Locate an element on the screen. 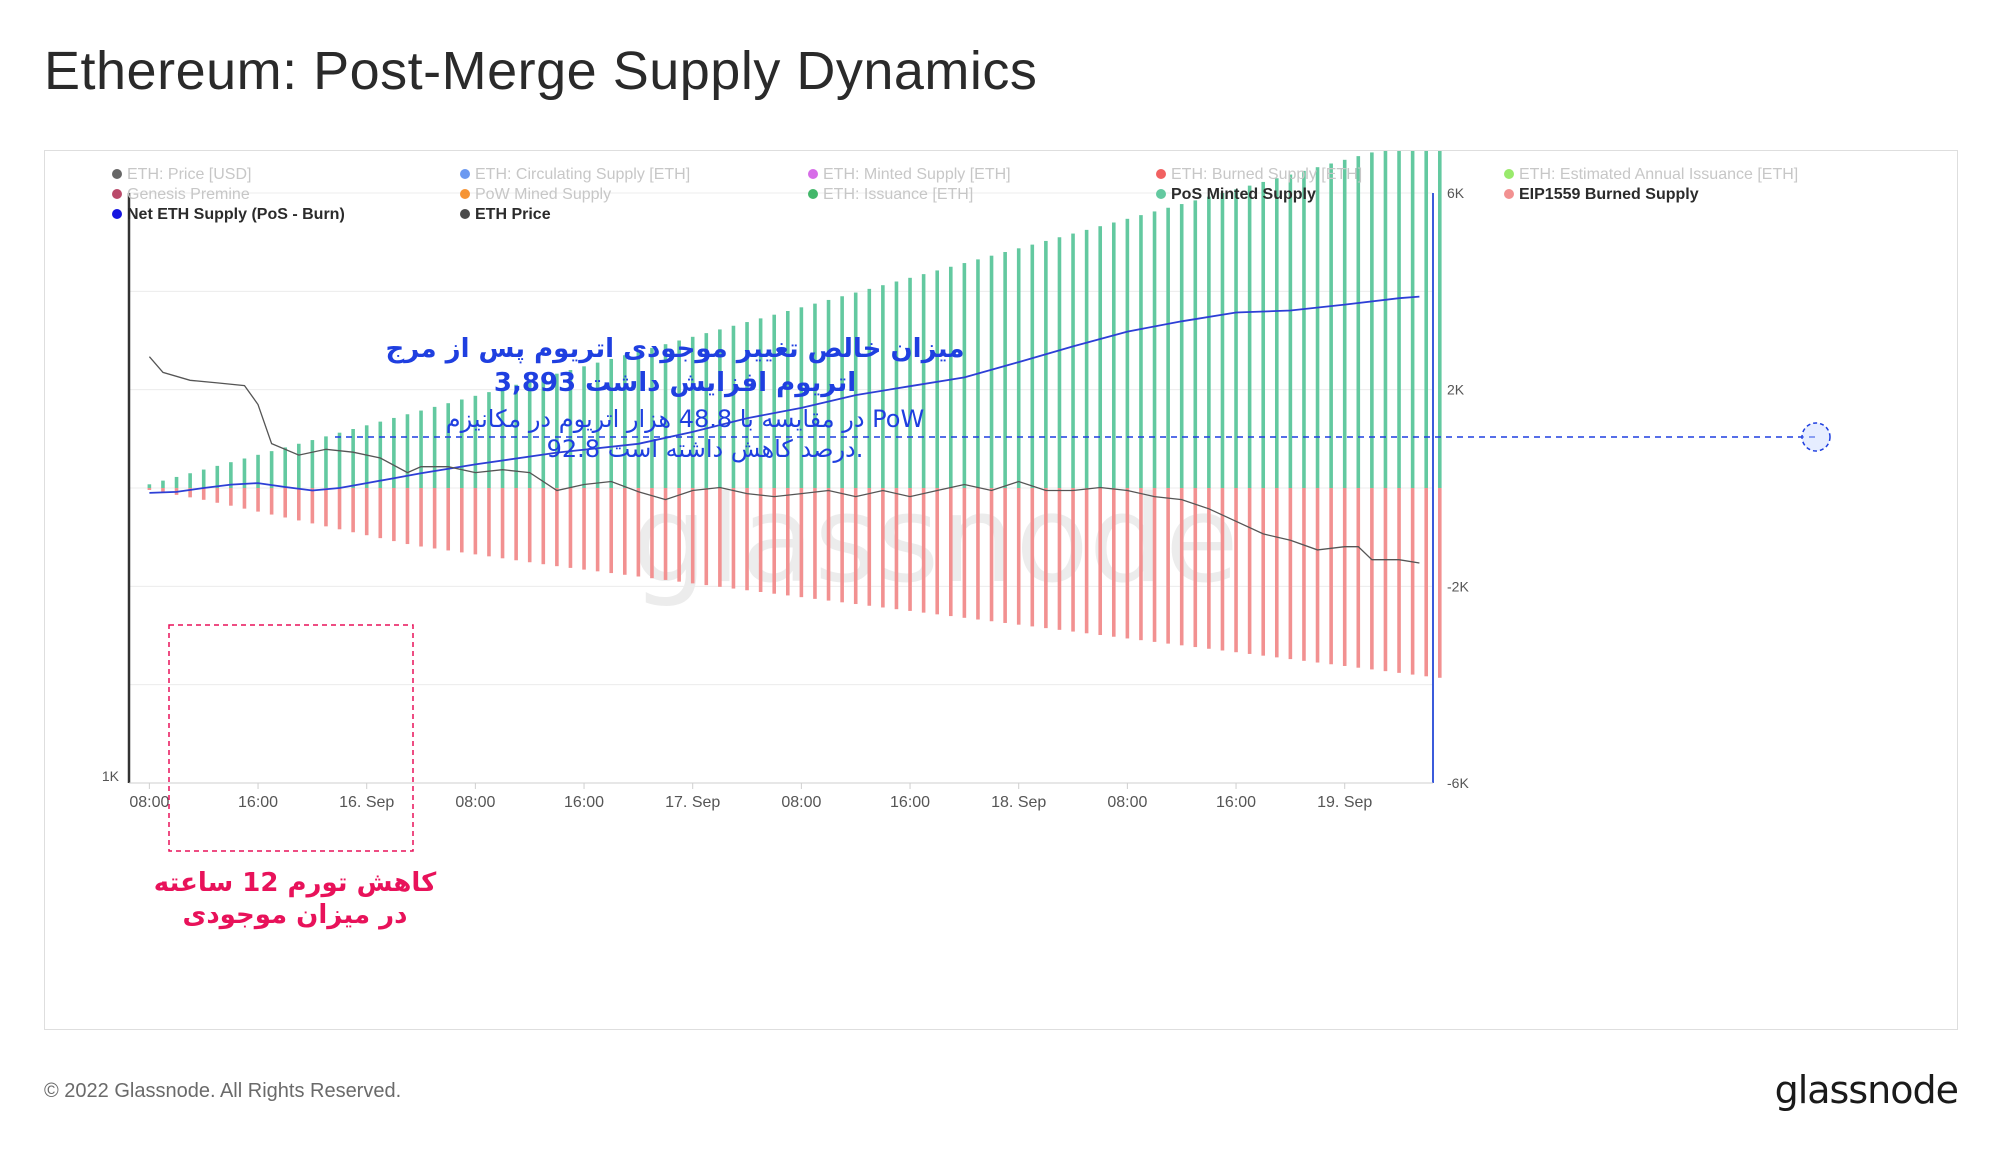  legend-item-eth-price: ETH Price is located at coordinates (505, 214).